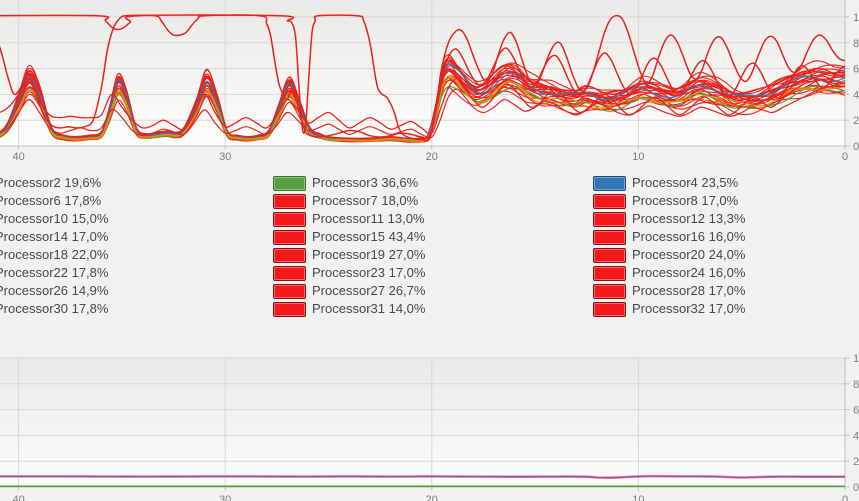  Describe the element at coordinates (422, 477) in the screenshot. I see `memory-line` at that location.